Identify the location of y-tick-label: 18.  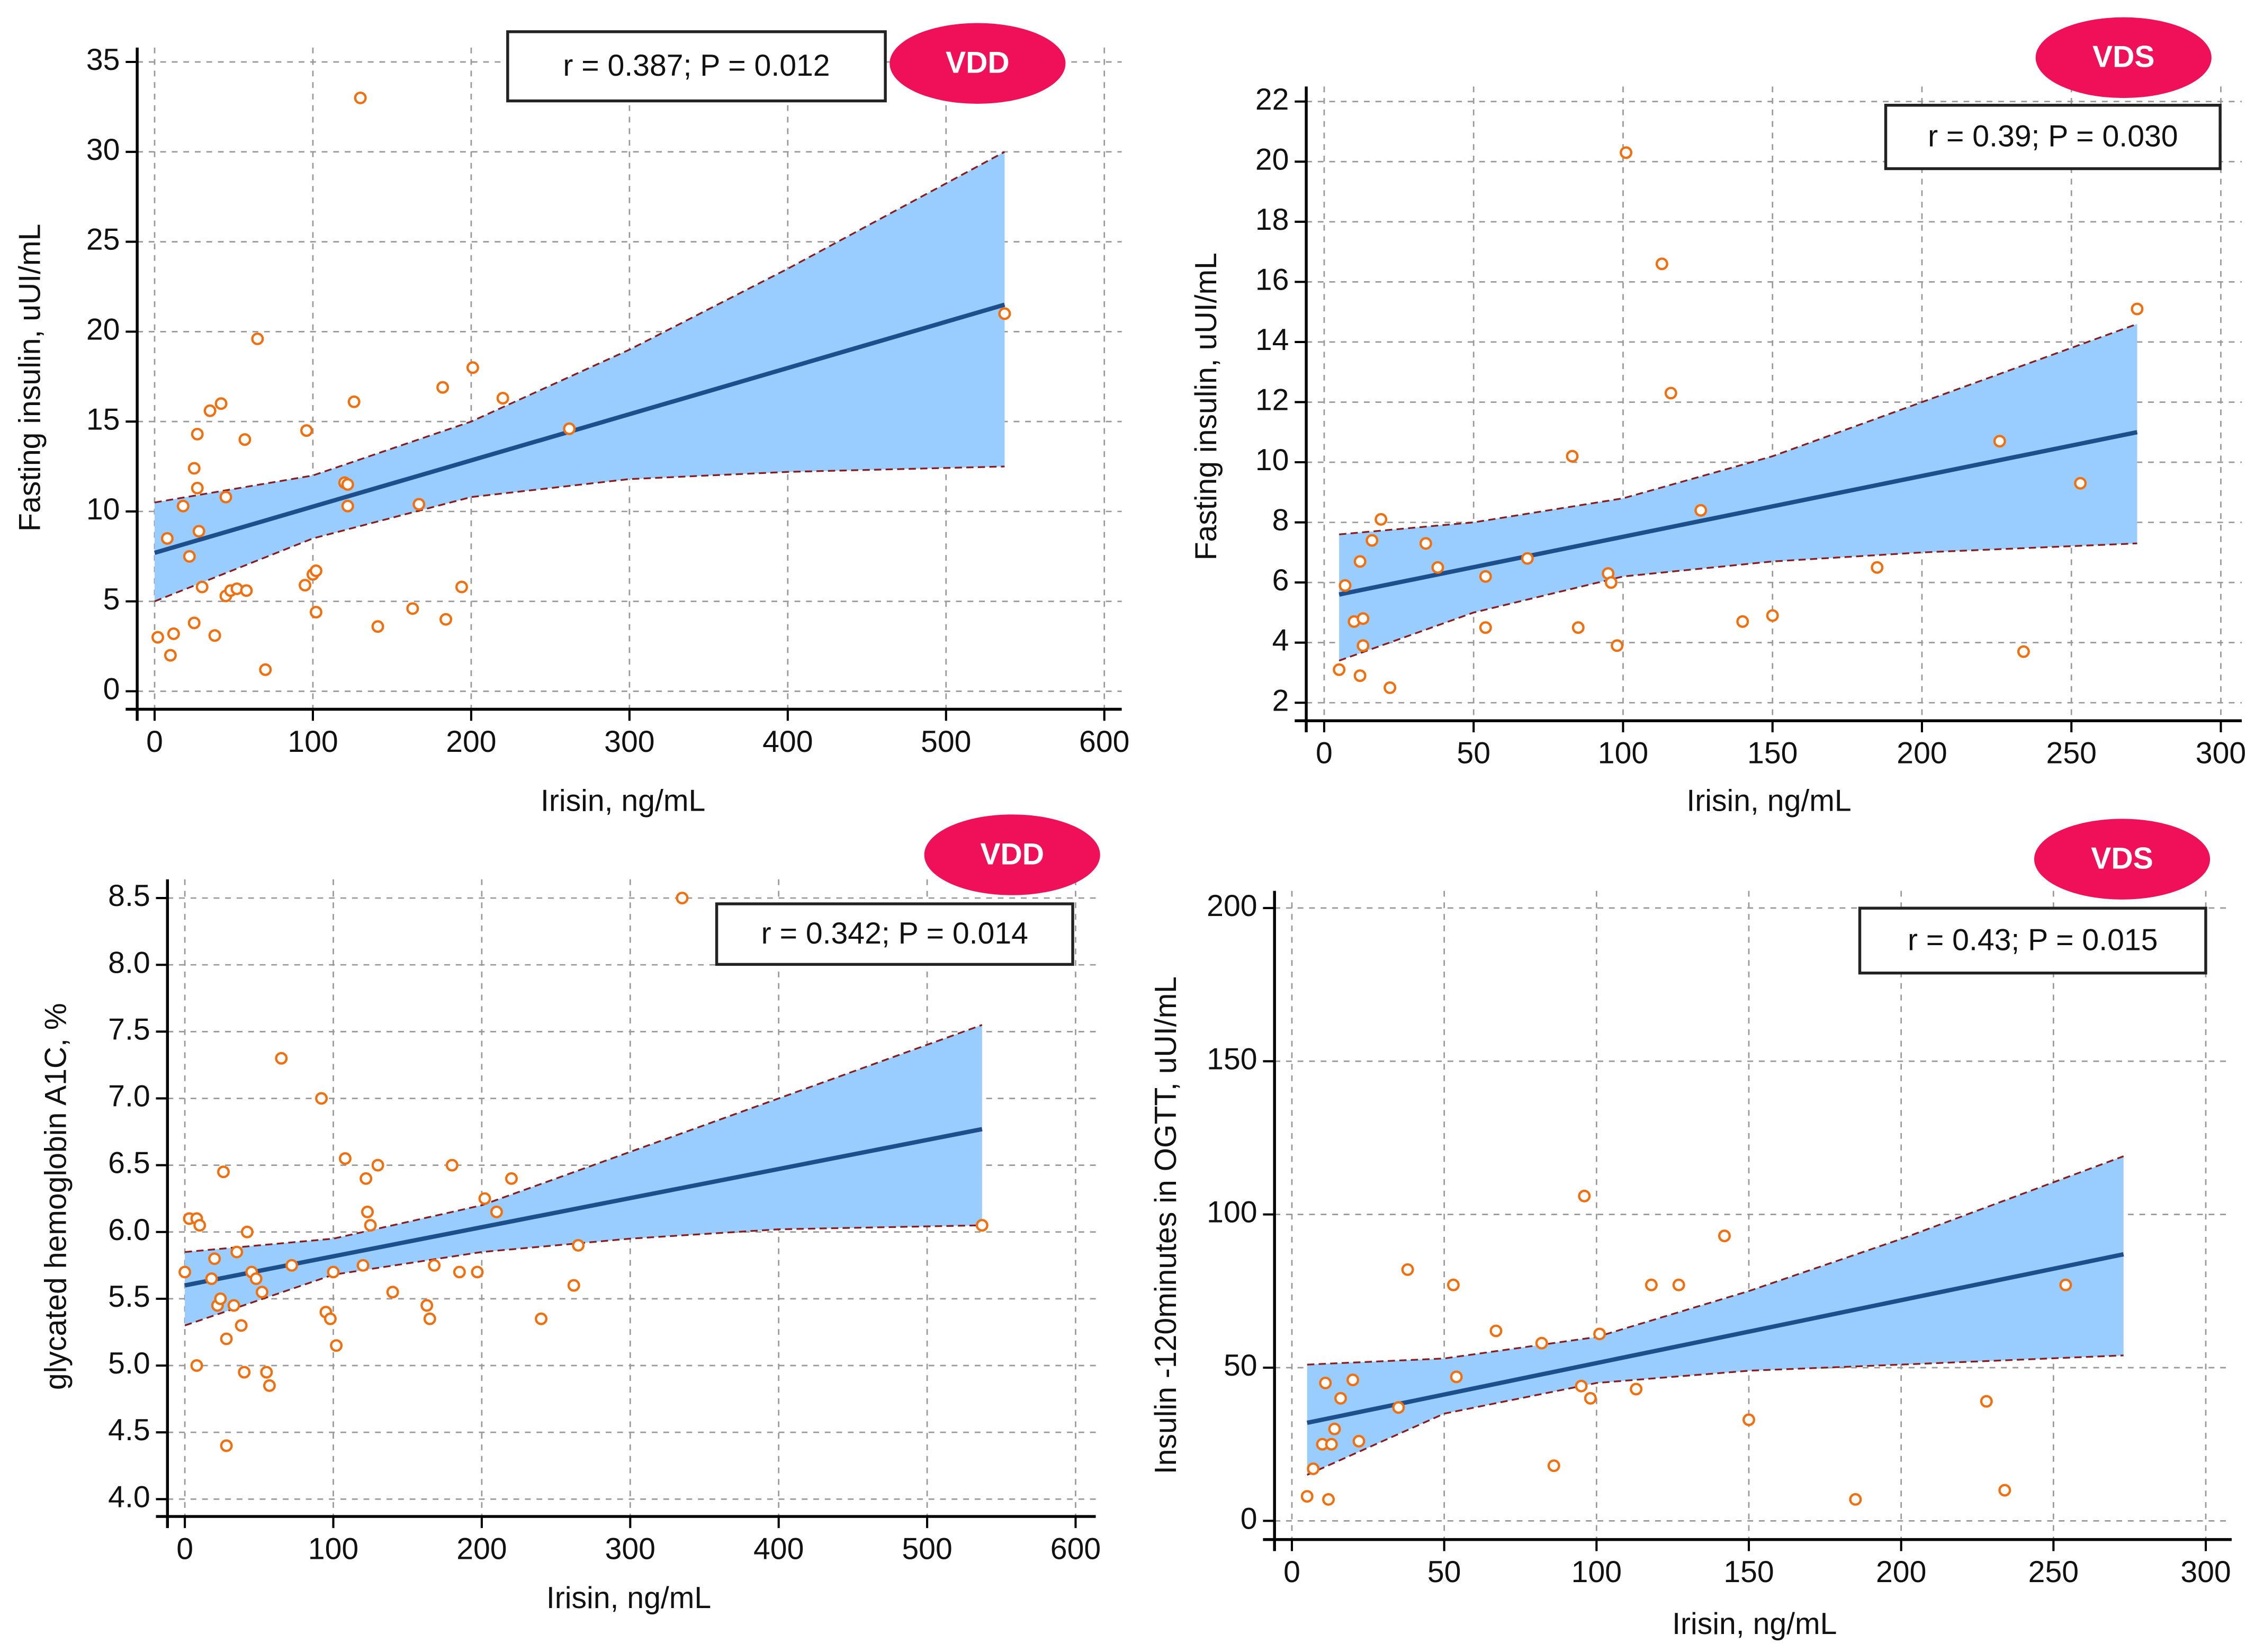
(1272, 220).